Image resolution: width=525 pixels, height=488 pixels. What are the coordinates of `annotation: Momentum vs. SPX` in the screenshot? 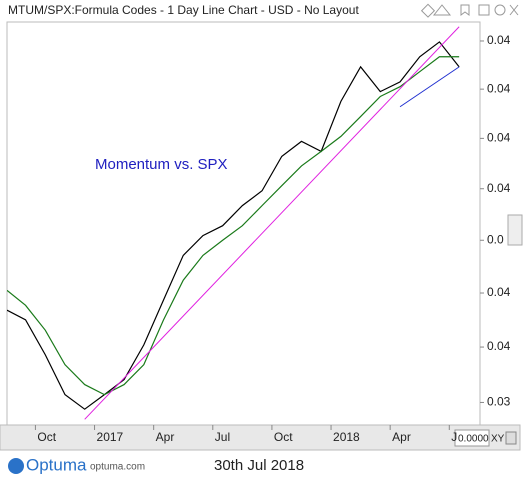 It's located at (161, 164).